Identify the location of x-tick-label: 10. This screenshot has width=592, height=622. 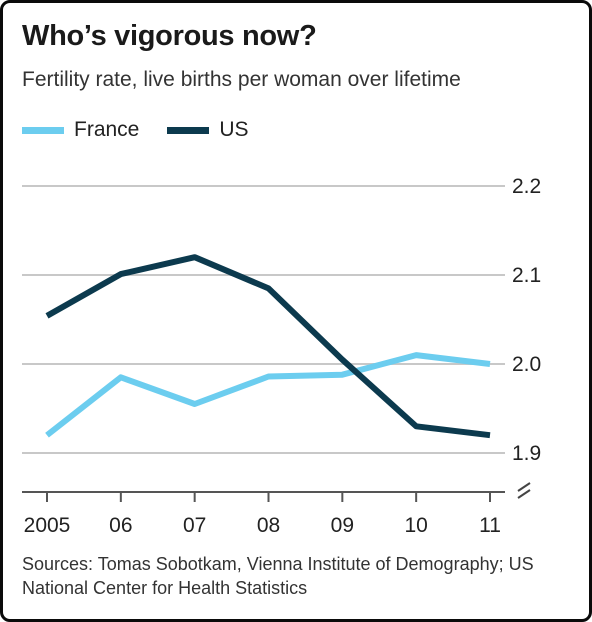
(415, 525).